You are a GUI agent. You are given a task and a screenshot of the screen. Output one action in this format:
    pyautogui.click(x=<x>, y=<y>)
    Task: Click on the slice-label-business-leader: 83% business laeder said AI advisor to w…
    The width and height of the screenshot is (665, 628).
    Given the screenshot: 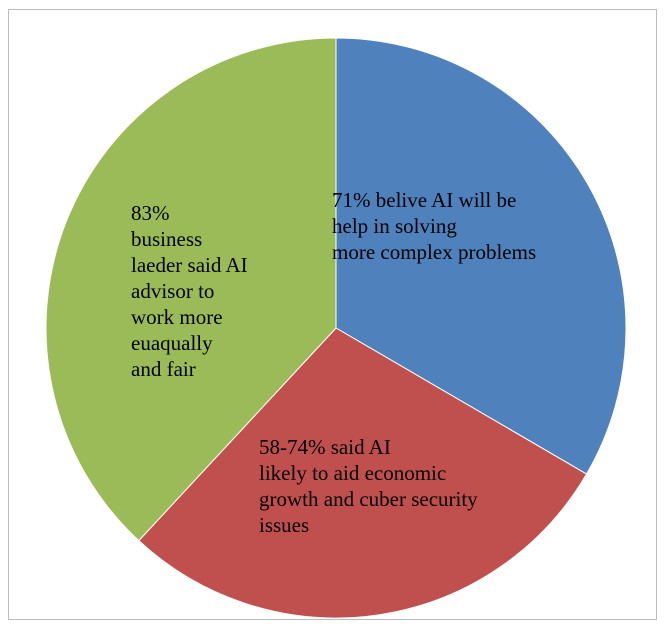 What is the action you would take?
    pyautogui.click(x=189, y=291)
    